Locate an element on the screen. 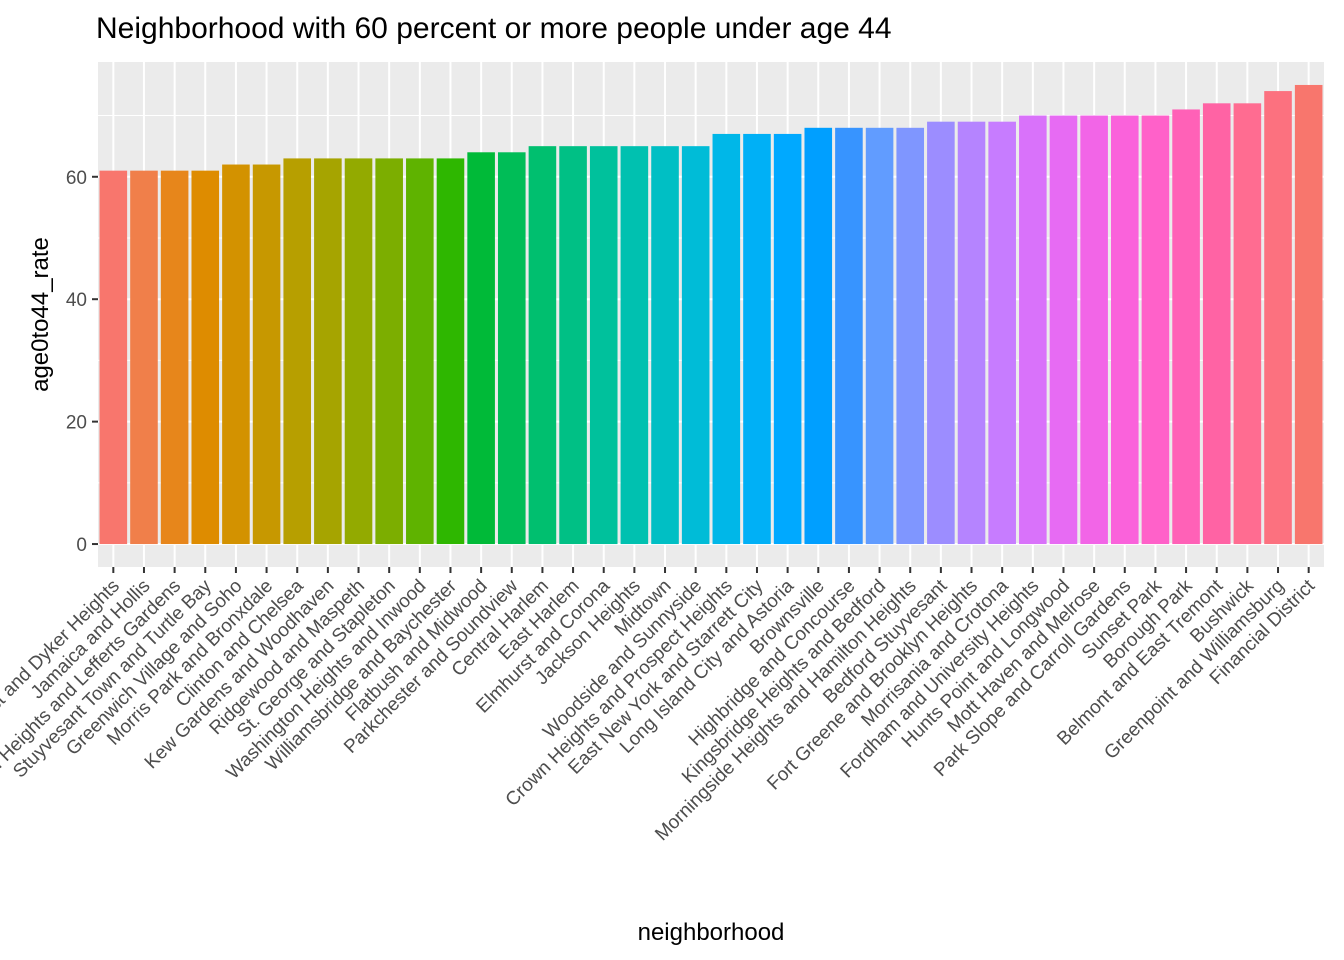 The image size is (1344, 960). x-axis-title: neighborhood is located at coordinates (711, 932).